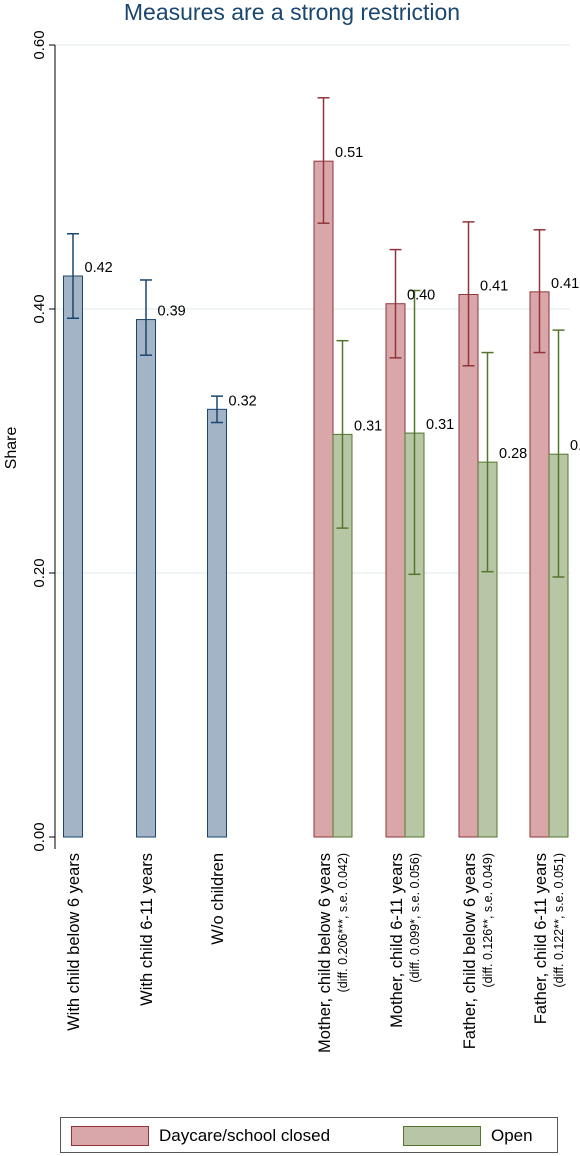 The width and height of the screenshot is (580, 1156). I want to click on legend-label-closed: Daycare/school closed, so click(245, 1135).